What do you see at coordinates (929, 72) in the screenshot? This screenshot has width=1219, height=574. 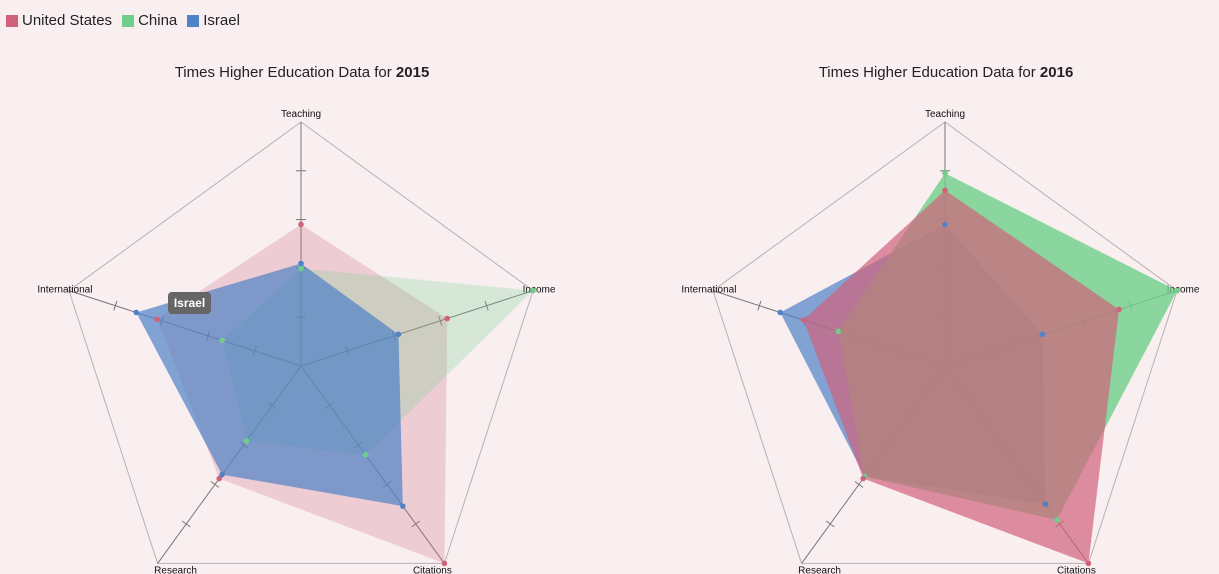 I see `chart-title-prefix-2016: Times Higher Education Data for` at bounding box center [929, 72].